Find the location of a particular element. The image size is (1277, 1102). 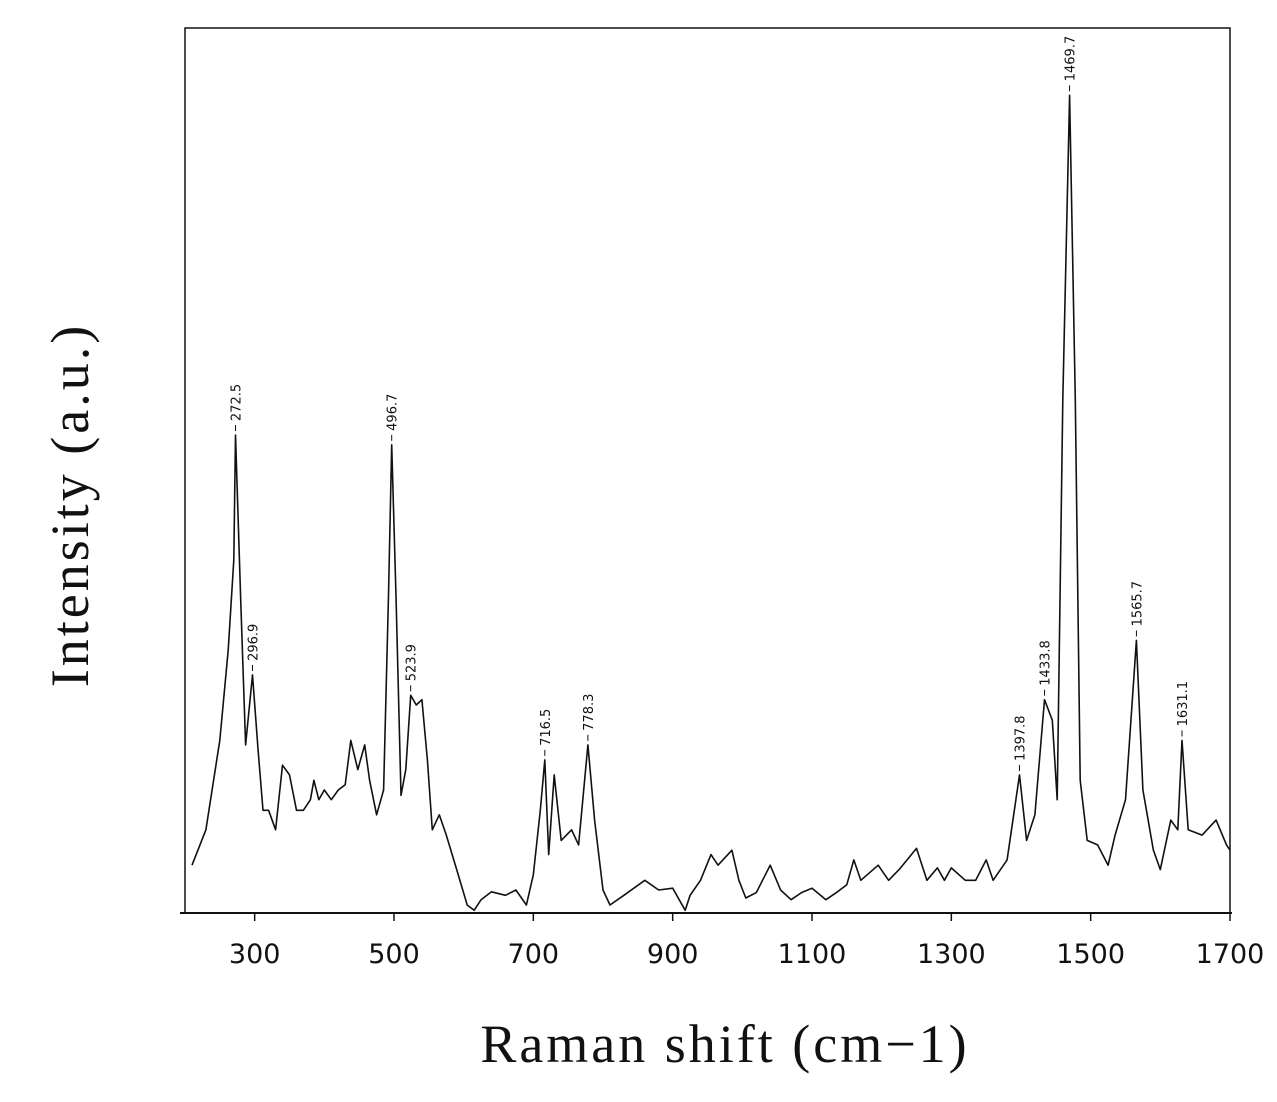

peak-label: 1631.1 is located at coordinates (1183, 704).